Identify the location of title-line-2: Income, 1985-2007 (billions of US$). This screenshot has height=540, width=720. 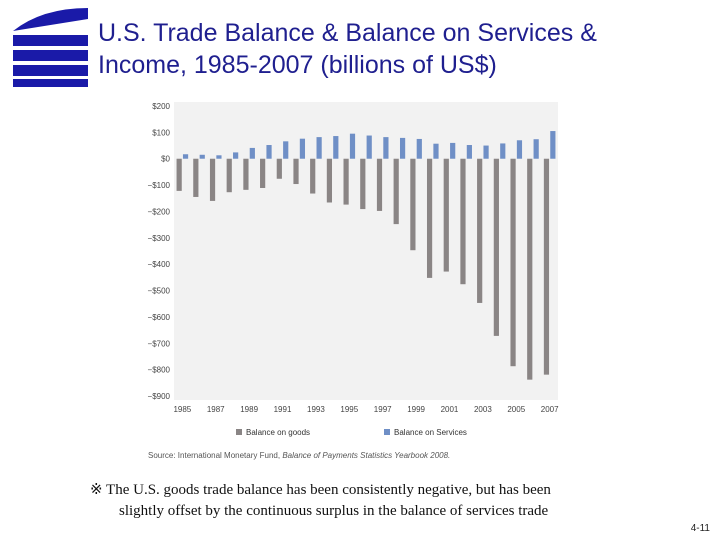
(297, 65).